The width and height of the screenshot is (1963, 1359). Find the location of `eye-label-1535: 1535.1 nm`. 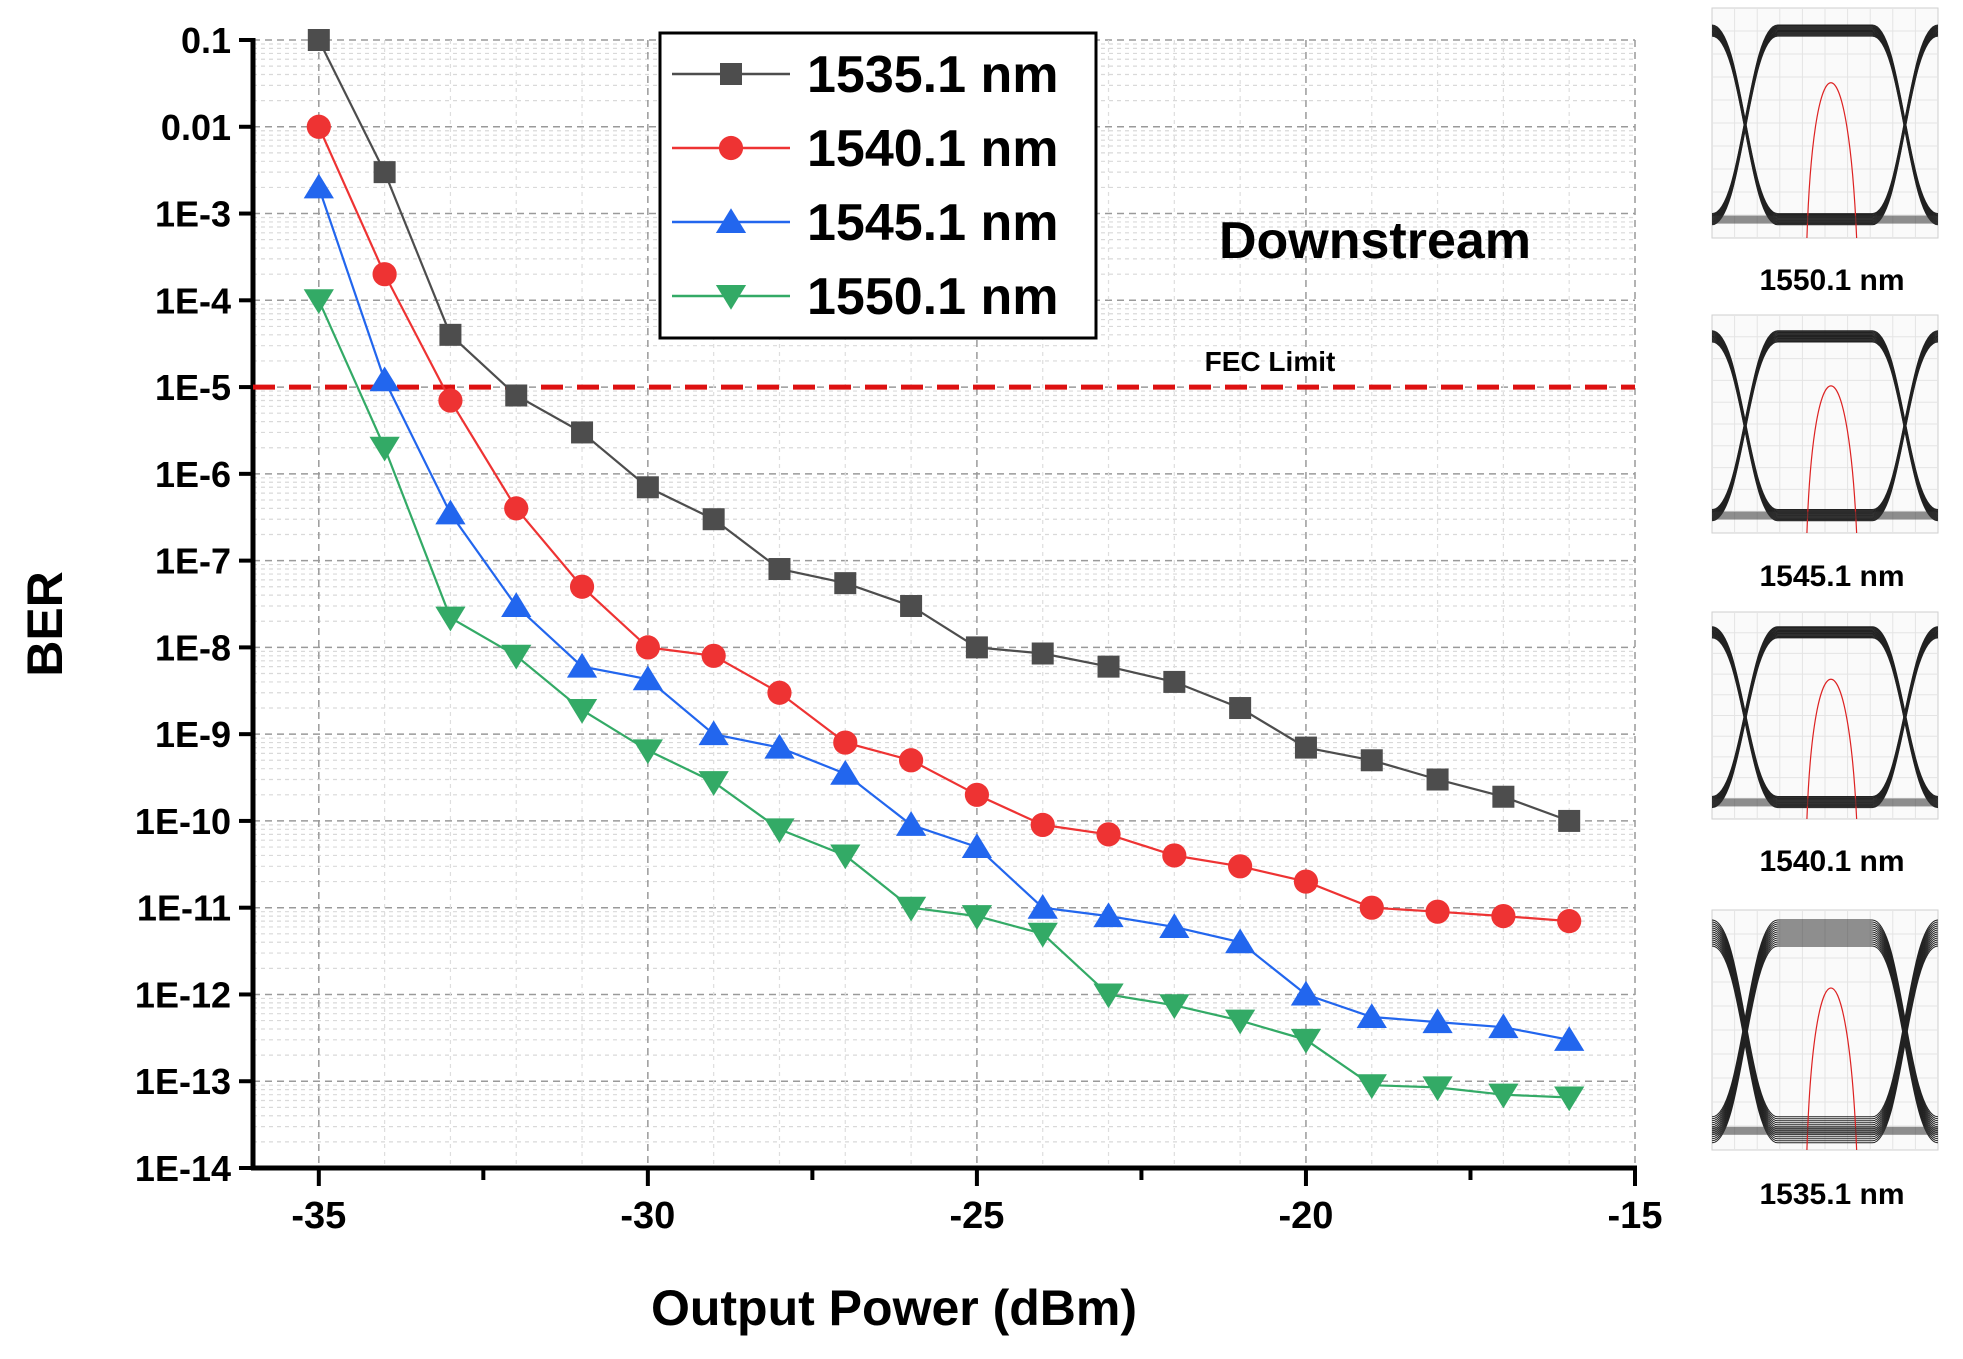

eye-label-1535: 1535.1 nm is located at coordinates (1832, 1194).